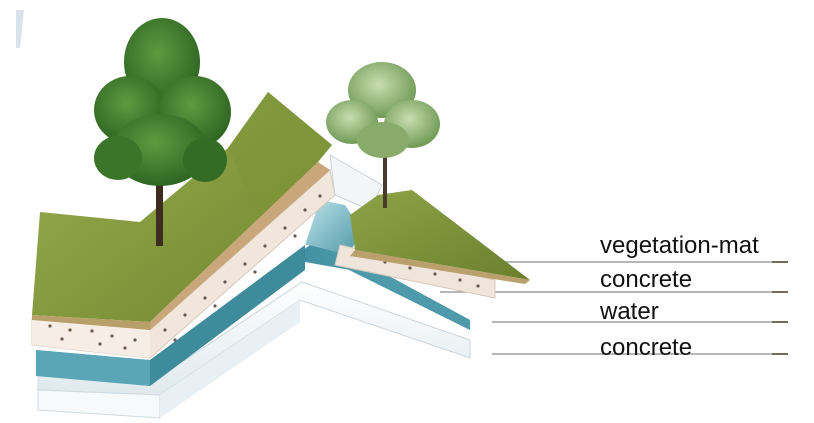 The image size is (814, 423). I want to click on corner-mark, so click(20, 29).